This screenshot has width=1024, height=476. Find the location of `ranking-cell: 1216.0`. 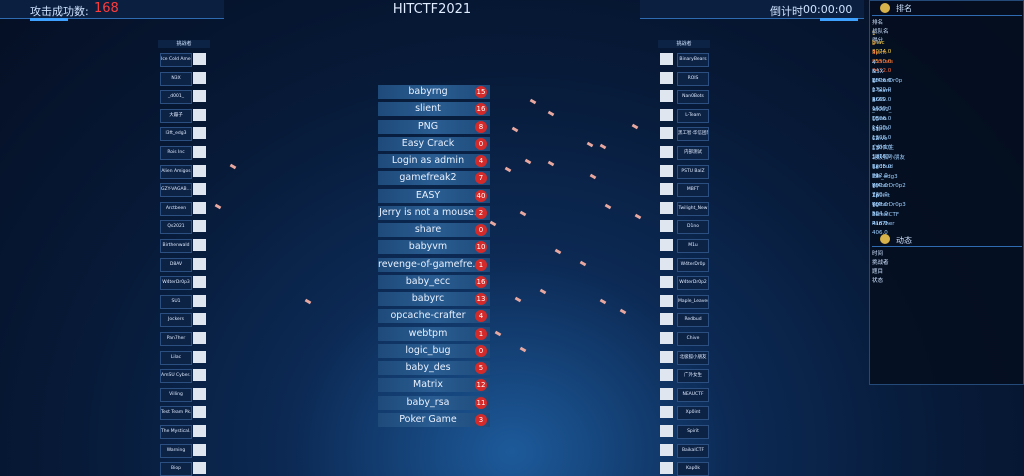

ranking-cell: 1216.0 is located at coordinates (882, 157).